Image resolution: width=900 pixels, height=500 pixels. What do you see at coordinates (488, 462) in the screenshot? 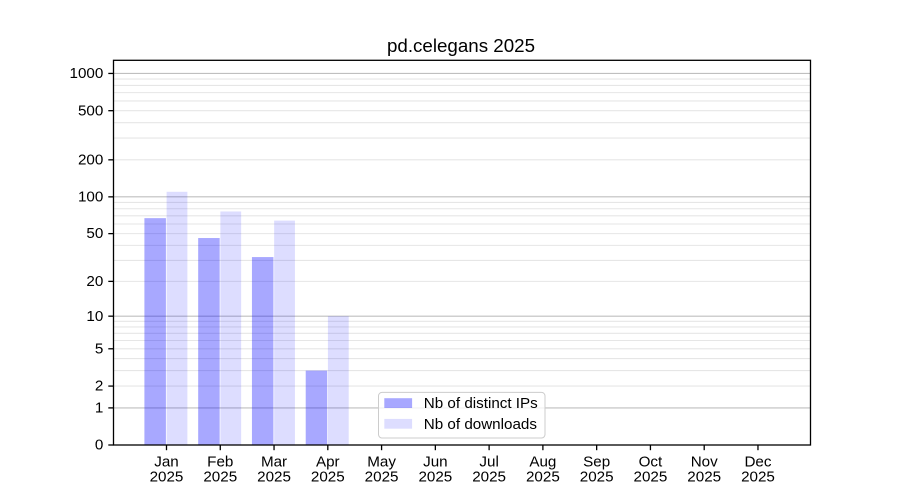
I see `svg-text: Jul` at bounding box center [488, 462].